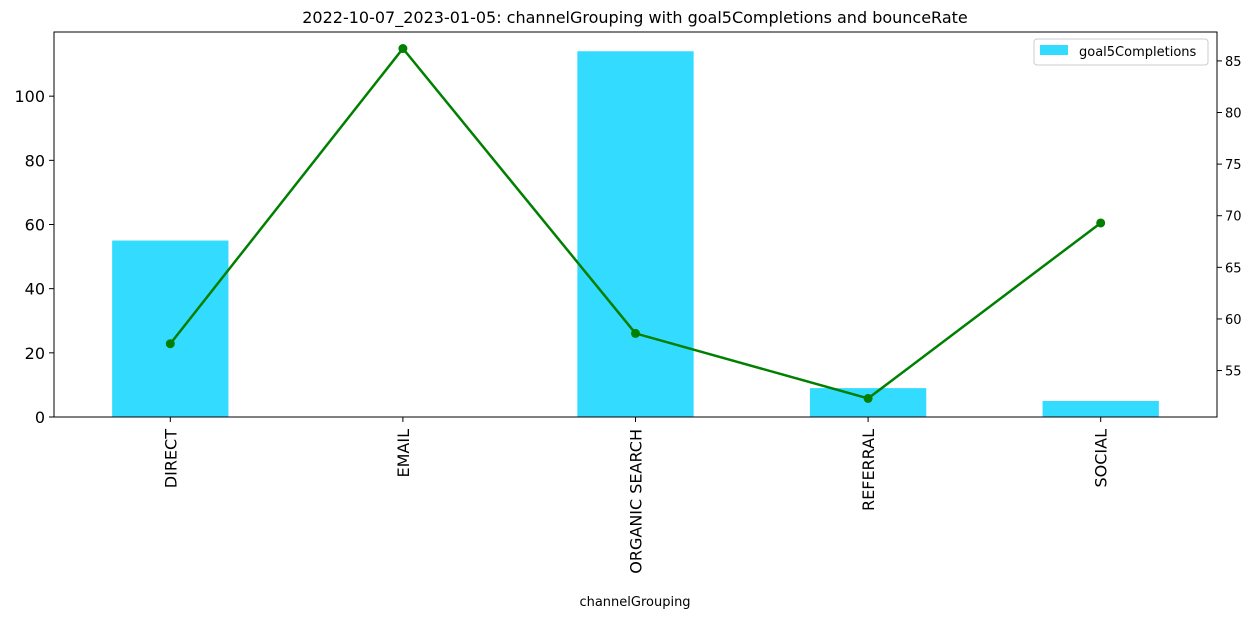 Image resolution: width=1253 pixels, height=619 pixels. What do you see at coordinates (29, 96) in the screenshot?
I see `left-tick-label: 100` at bounding box center [29, 96].